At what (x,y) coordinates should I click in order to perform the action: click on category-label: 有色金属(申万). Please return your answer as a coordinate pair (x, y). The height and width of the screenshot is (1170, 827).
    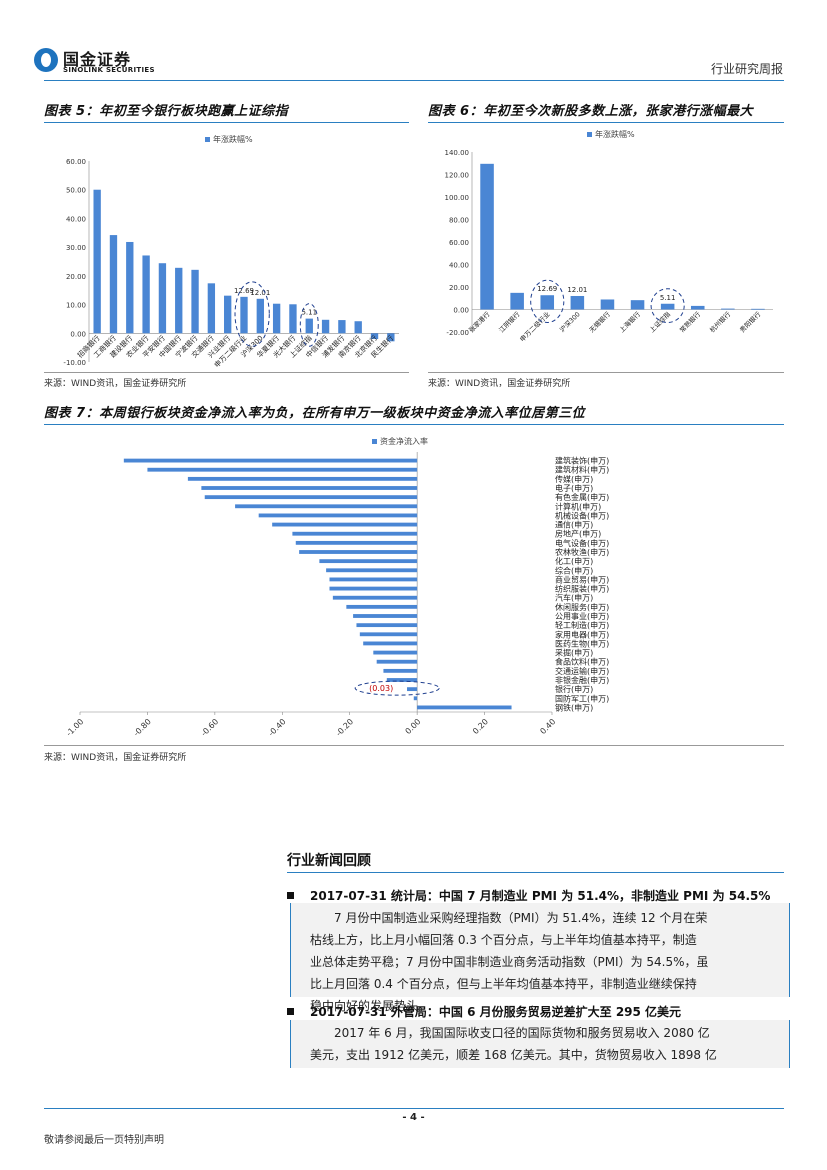
    Looking at the image, I should click on (582, 497).